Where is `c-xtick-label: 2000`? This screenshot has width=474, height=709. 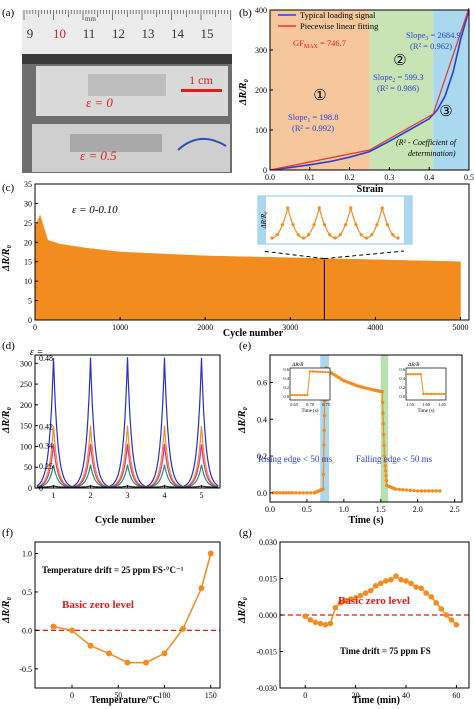
c-xtick-label: 2000 is located at coordinates (205, 327).